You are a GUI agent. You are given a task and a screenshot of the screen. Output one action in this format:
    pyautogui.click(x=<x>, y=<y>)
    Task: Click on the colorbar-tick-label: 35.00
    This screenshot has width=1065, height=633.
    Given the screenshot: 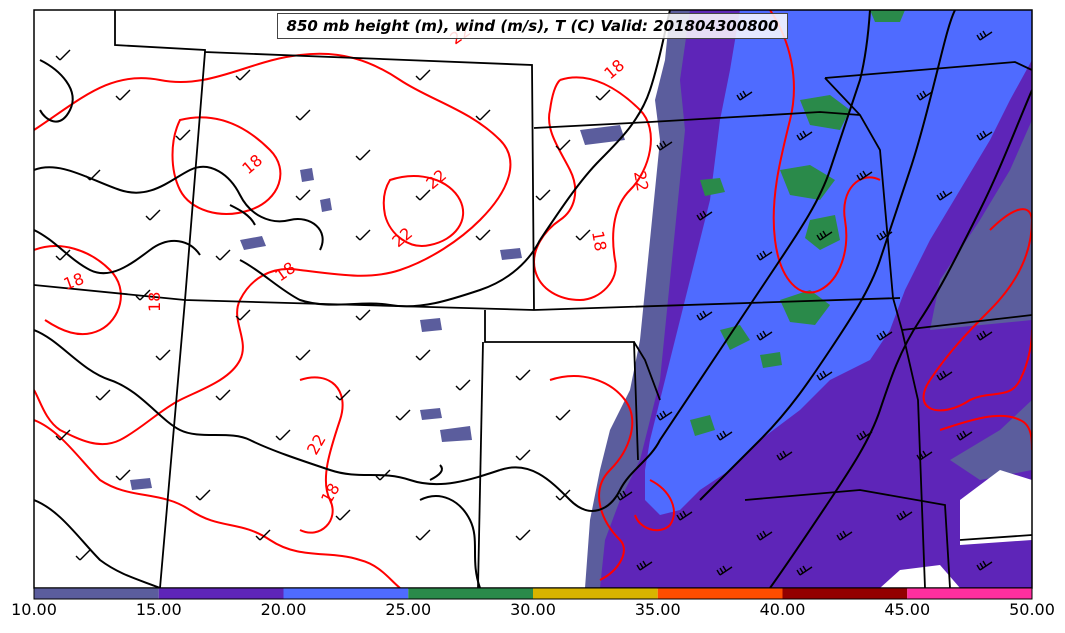 What is the action you would take?
    pyautogui.click(x=657, y=609)
    